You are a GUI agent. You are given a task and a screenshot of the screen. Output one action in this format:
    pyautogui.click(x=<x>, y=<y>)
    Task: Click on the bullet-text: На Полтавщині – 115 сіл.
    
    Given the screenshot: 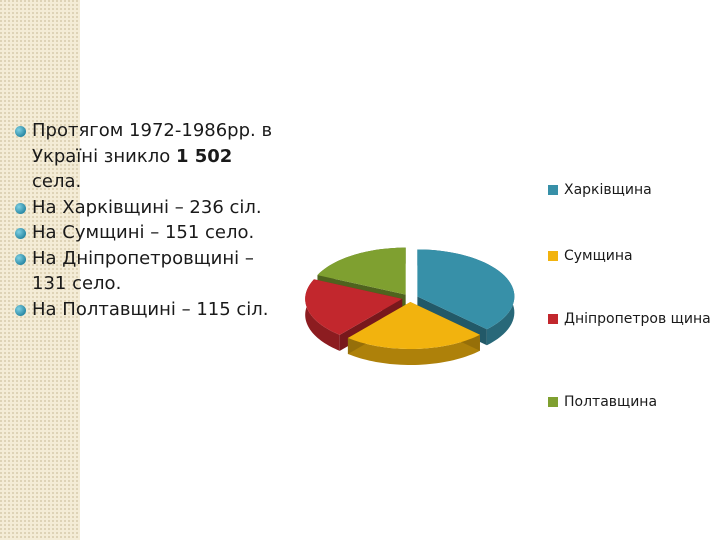 What is the action you would take?
    pyautogui.click(x=150, y=309)
    